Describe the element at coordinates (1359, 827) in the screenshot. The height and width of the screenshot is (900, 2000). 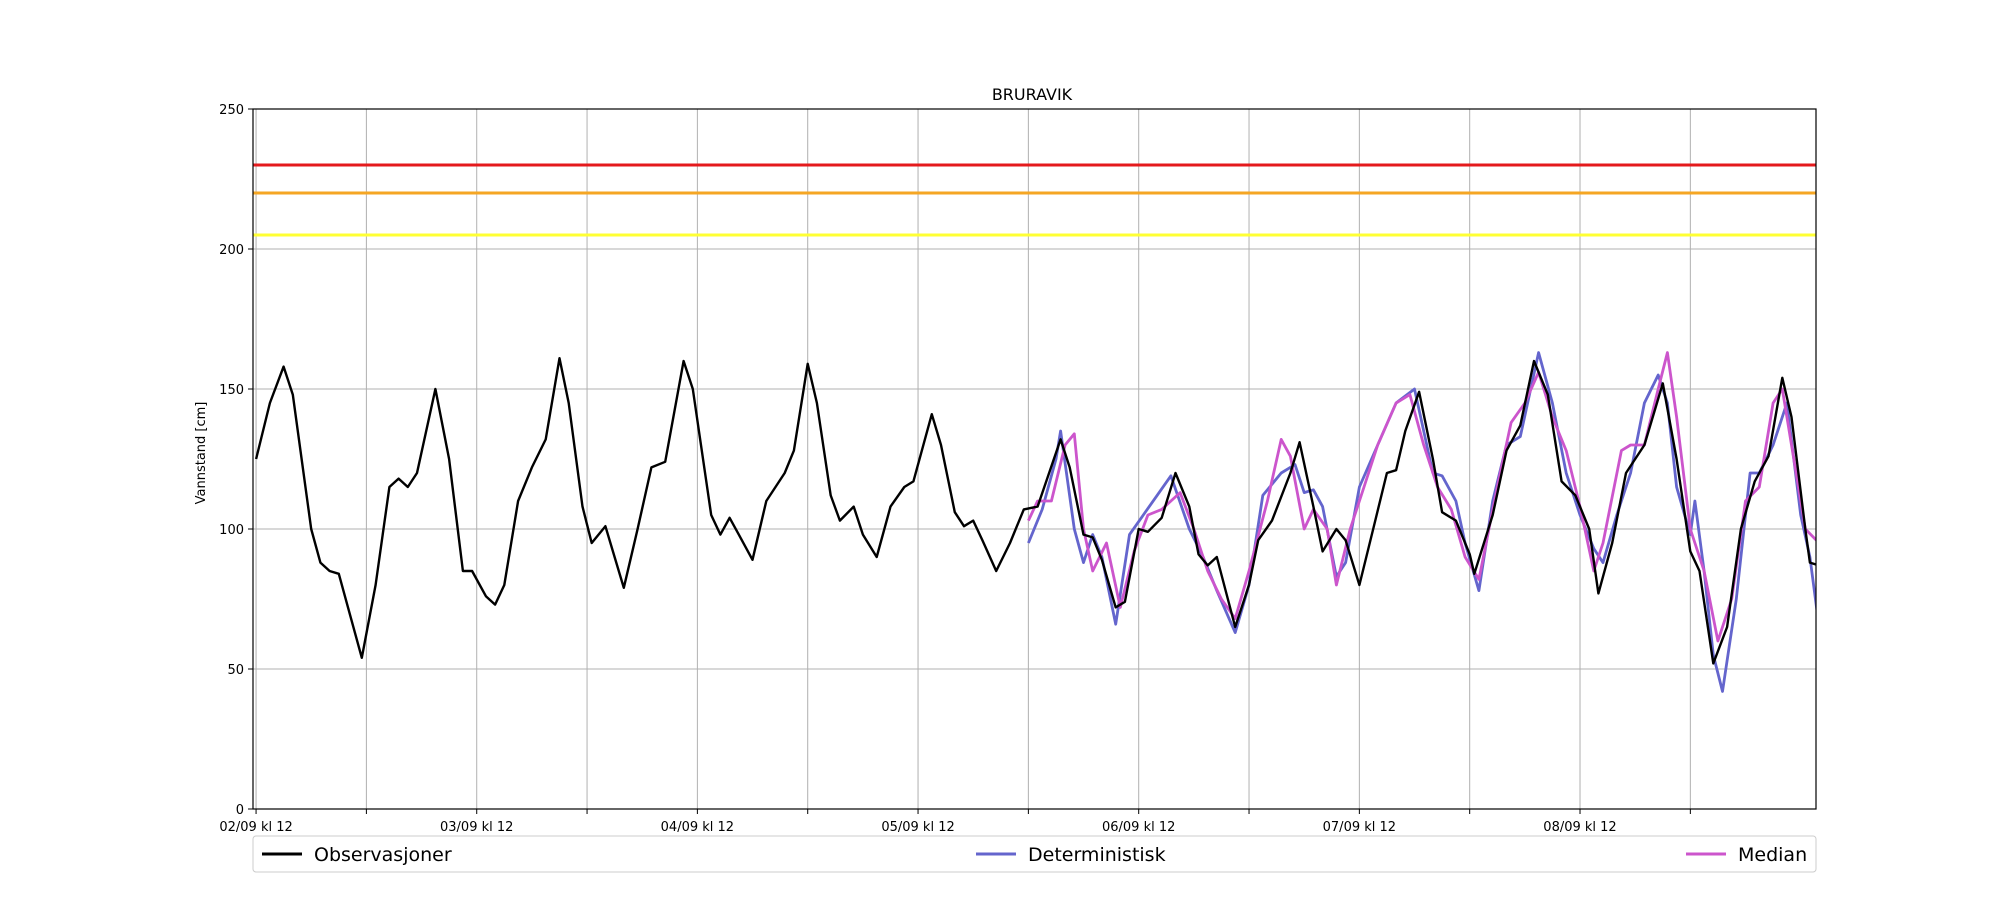
I see `x-tick-label: 07/09 kl 12` at that location.